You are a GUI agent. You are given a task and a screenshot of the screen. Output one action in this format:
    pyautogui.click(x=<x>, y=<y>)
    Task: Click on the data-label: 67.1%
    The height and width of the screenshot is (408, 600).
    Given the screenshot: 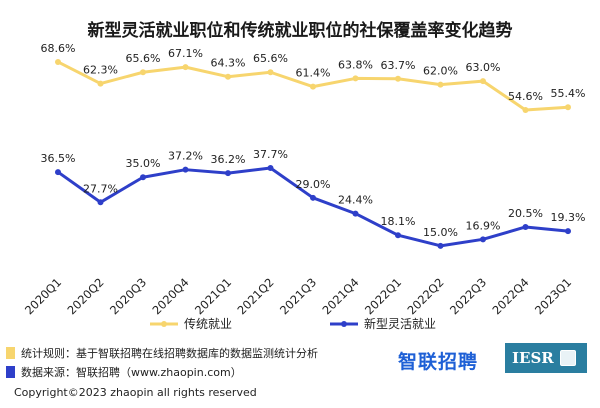 What is the action you would take?
    pyautogui.click(x=185, y=53)
    